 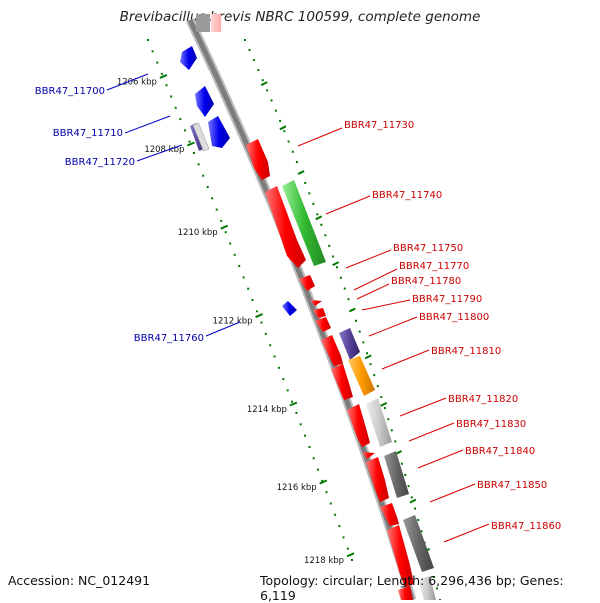 I want to click on gene-label-11800: BBR47_11800, so click(x=454, y=317).